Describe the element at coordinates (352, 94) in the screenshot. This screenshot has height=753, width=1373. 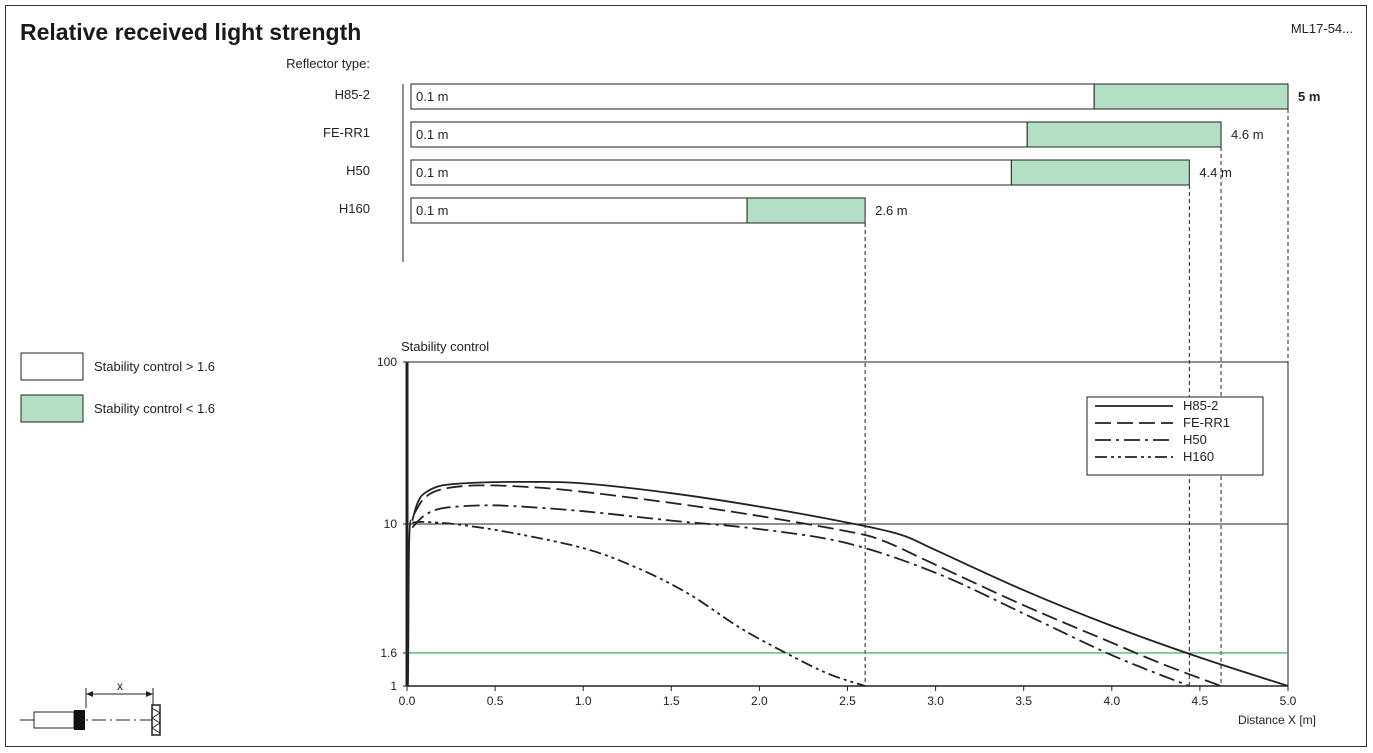
I see `reflector-name: H85-2` at that location.